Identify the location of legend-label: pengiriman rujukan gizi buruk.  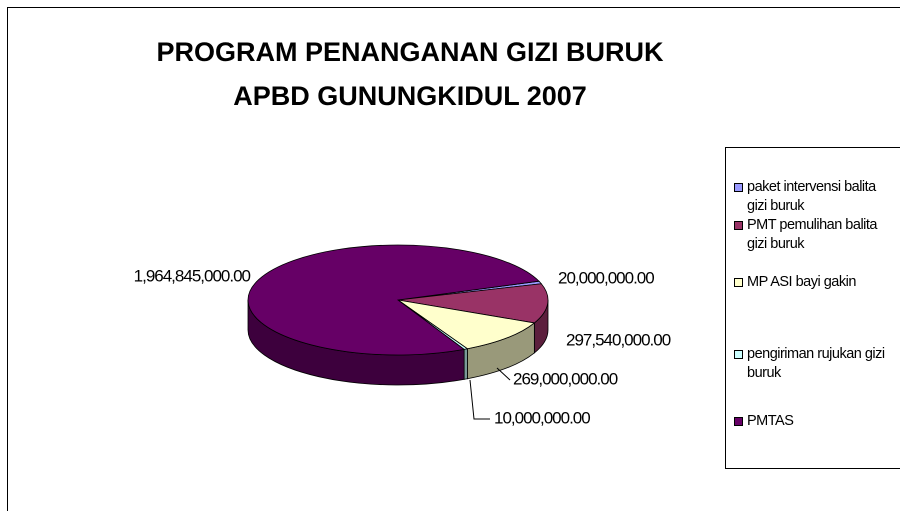
(816, 363).